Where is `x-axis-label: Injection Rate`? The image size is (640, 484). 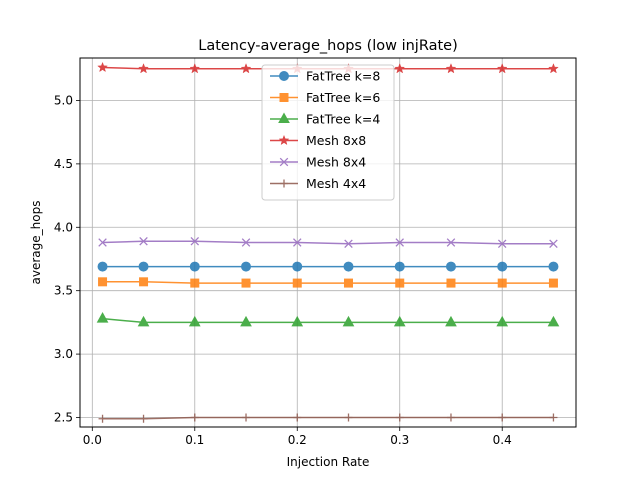 x-axis-label: Injection Rate is located at coordinates (328, 462).